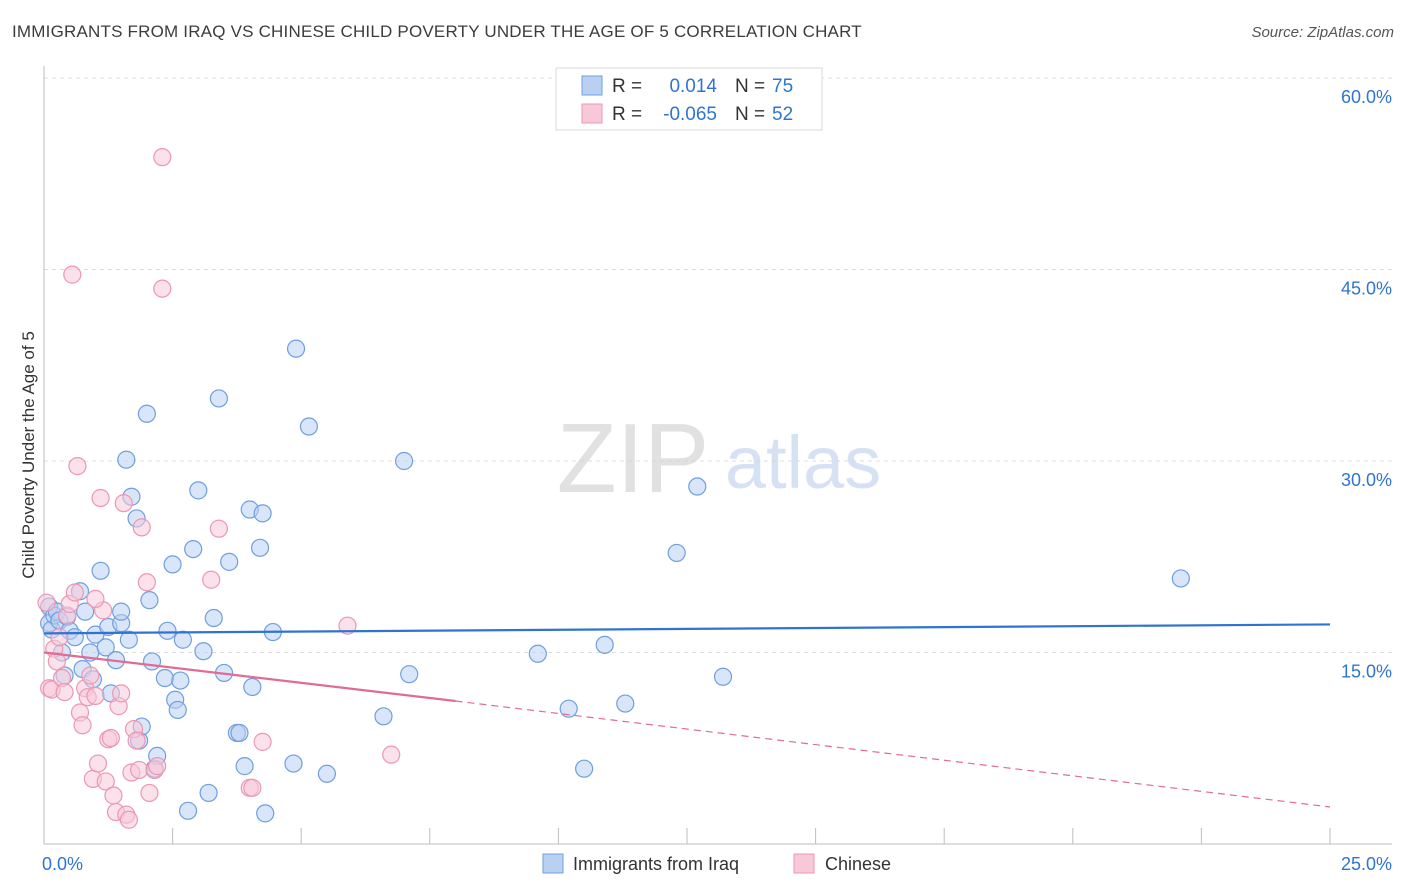 Image resolution: width=1406 pixels, height=892 pixels. What do you see at coordinates (750, 86) in the screenshot?
I see `legend-n-label-iraq: N =` at bounding box center [750, 86].